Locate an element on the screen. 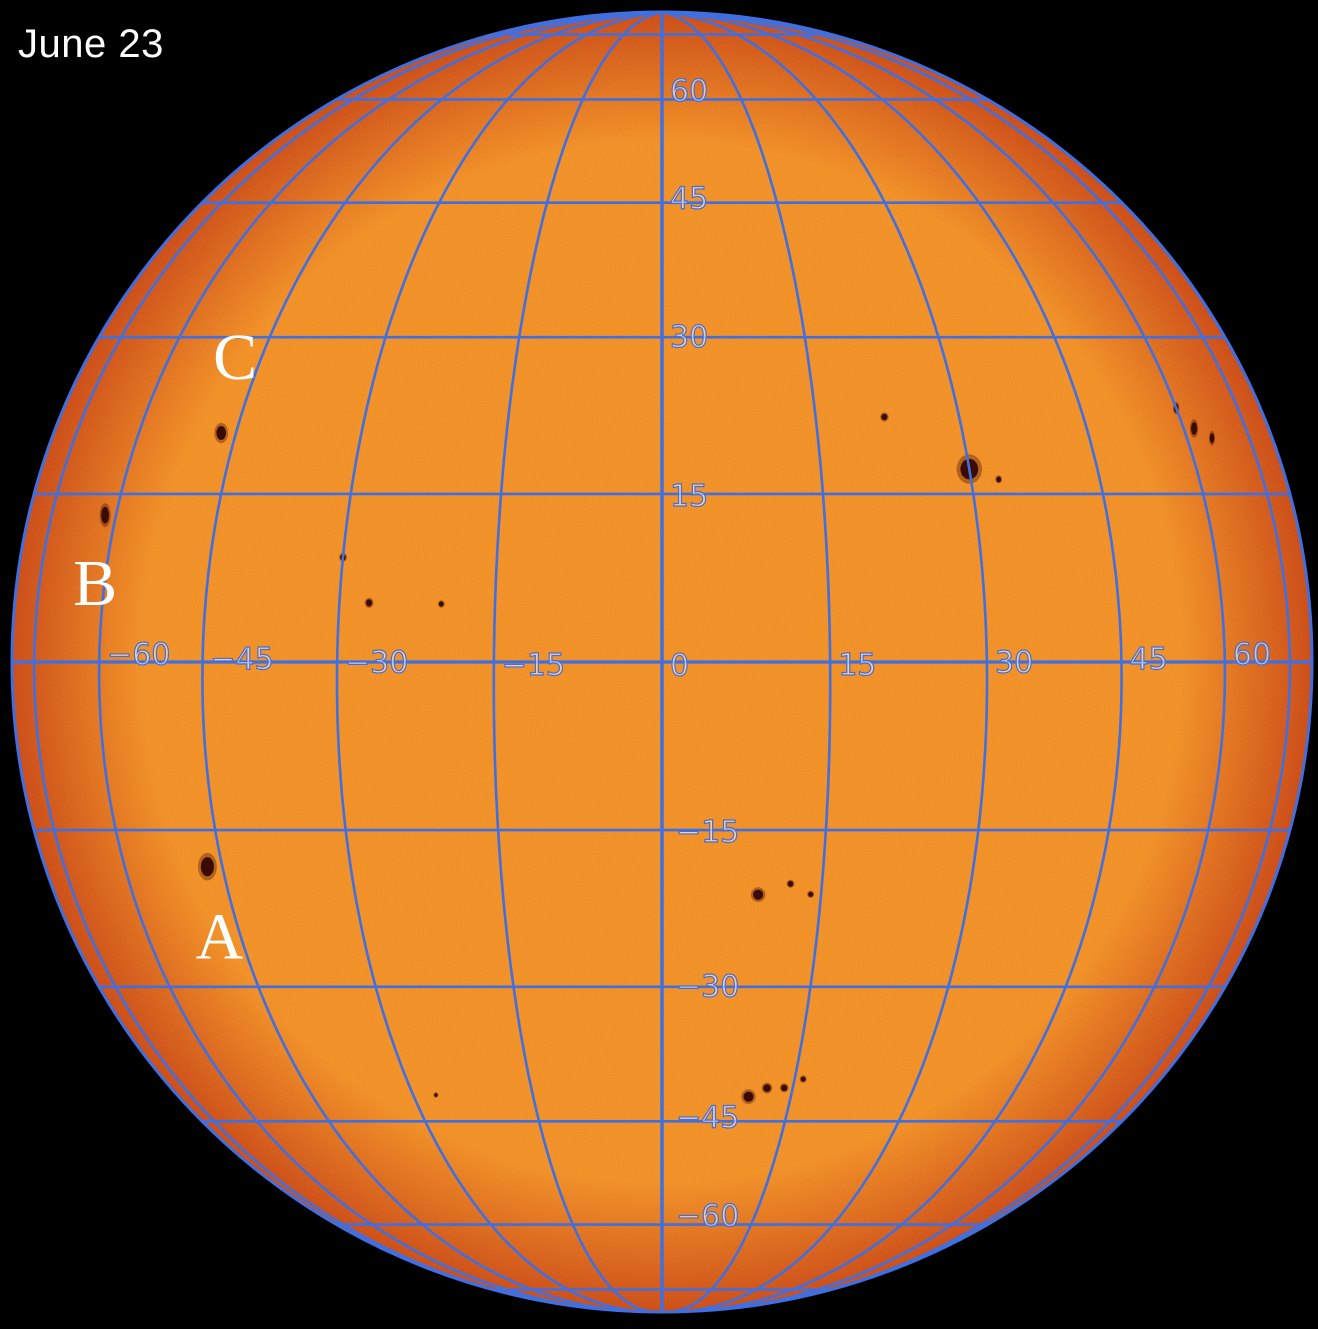 This screenshot has width=1318, height=1329. longitude-label: 30 is located at coordinates (1014, 663).